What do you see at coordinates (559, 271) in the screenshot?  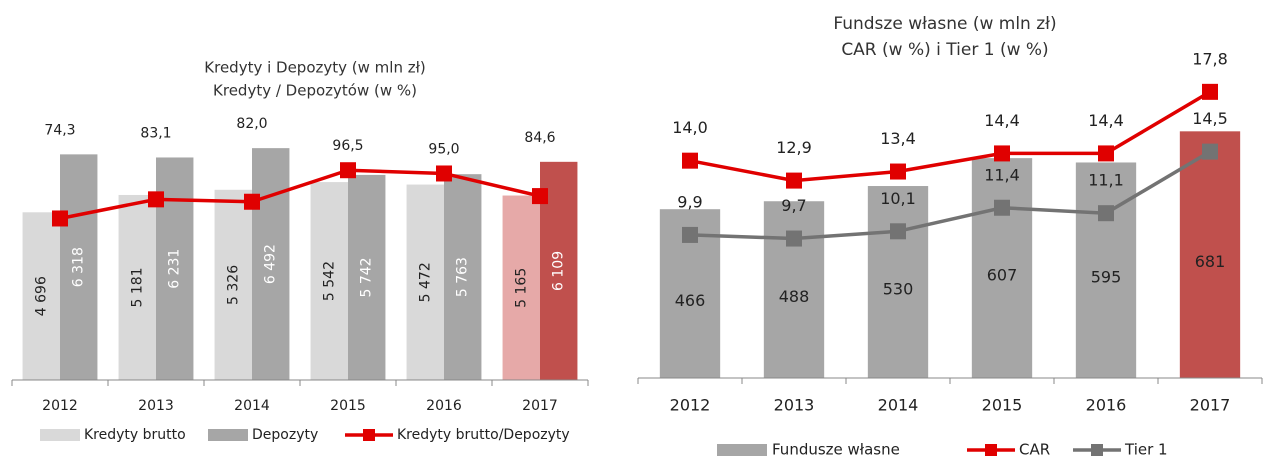 I see `bar-label: 6 109` at bounding box center [559, 271].